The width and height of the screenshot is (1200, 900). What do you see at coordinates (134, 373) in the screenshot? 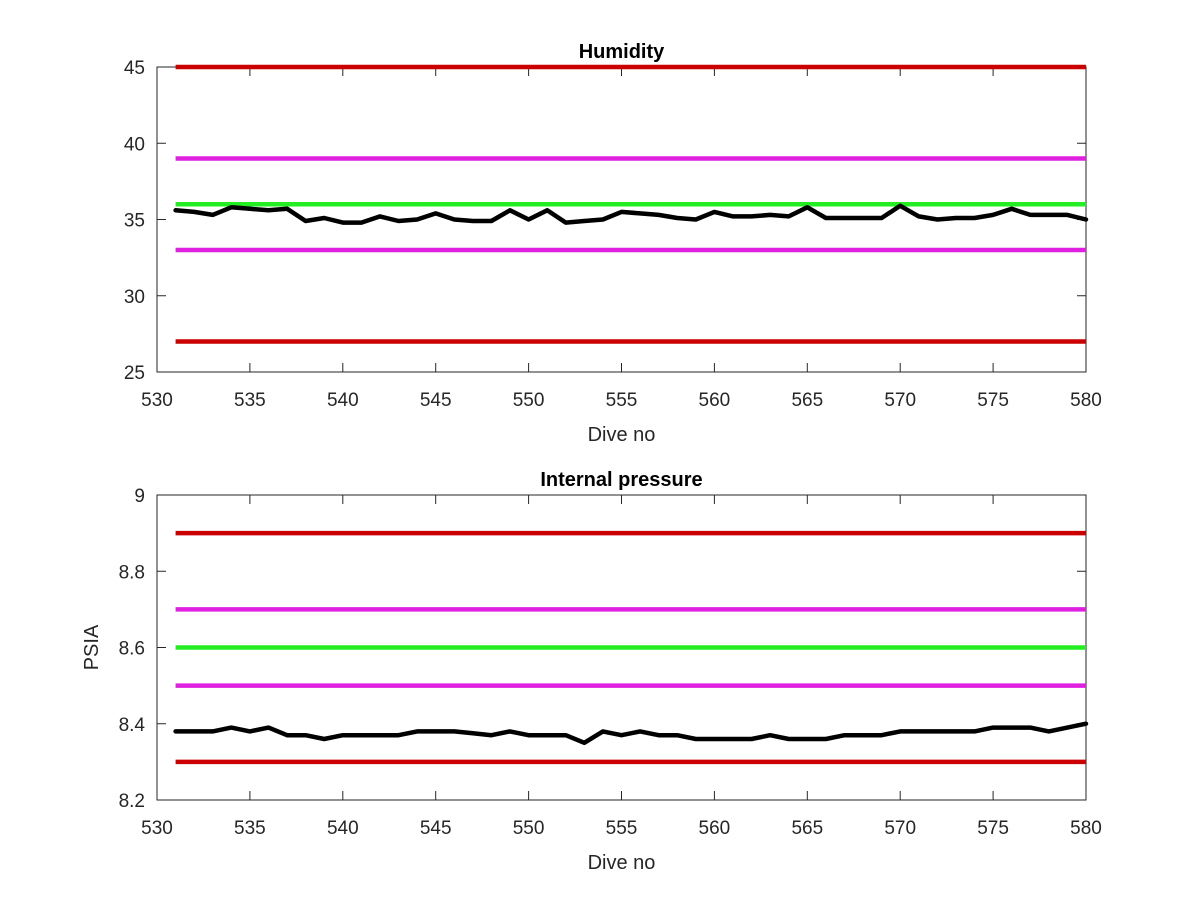
I see `chart-0-ytick-label: 25` at bounding box center [134, 373].